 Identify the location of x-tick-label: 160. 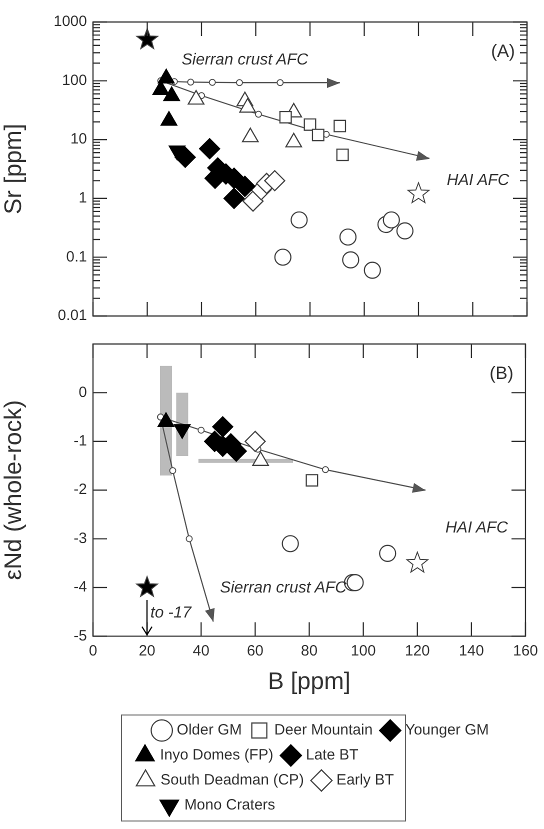
(525, 651).